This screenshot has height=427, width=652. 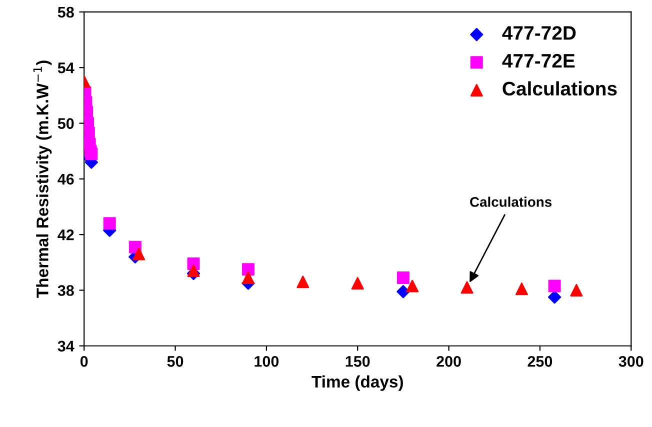 I want to click on x-tick-label: 0, so click(x=84, y=361).